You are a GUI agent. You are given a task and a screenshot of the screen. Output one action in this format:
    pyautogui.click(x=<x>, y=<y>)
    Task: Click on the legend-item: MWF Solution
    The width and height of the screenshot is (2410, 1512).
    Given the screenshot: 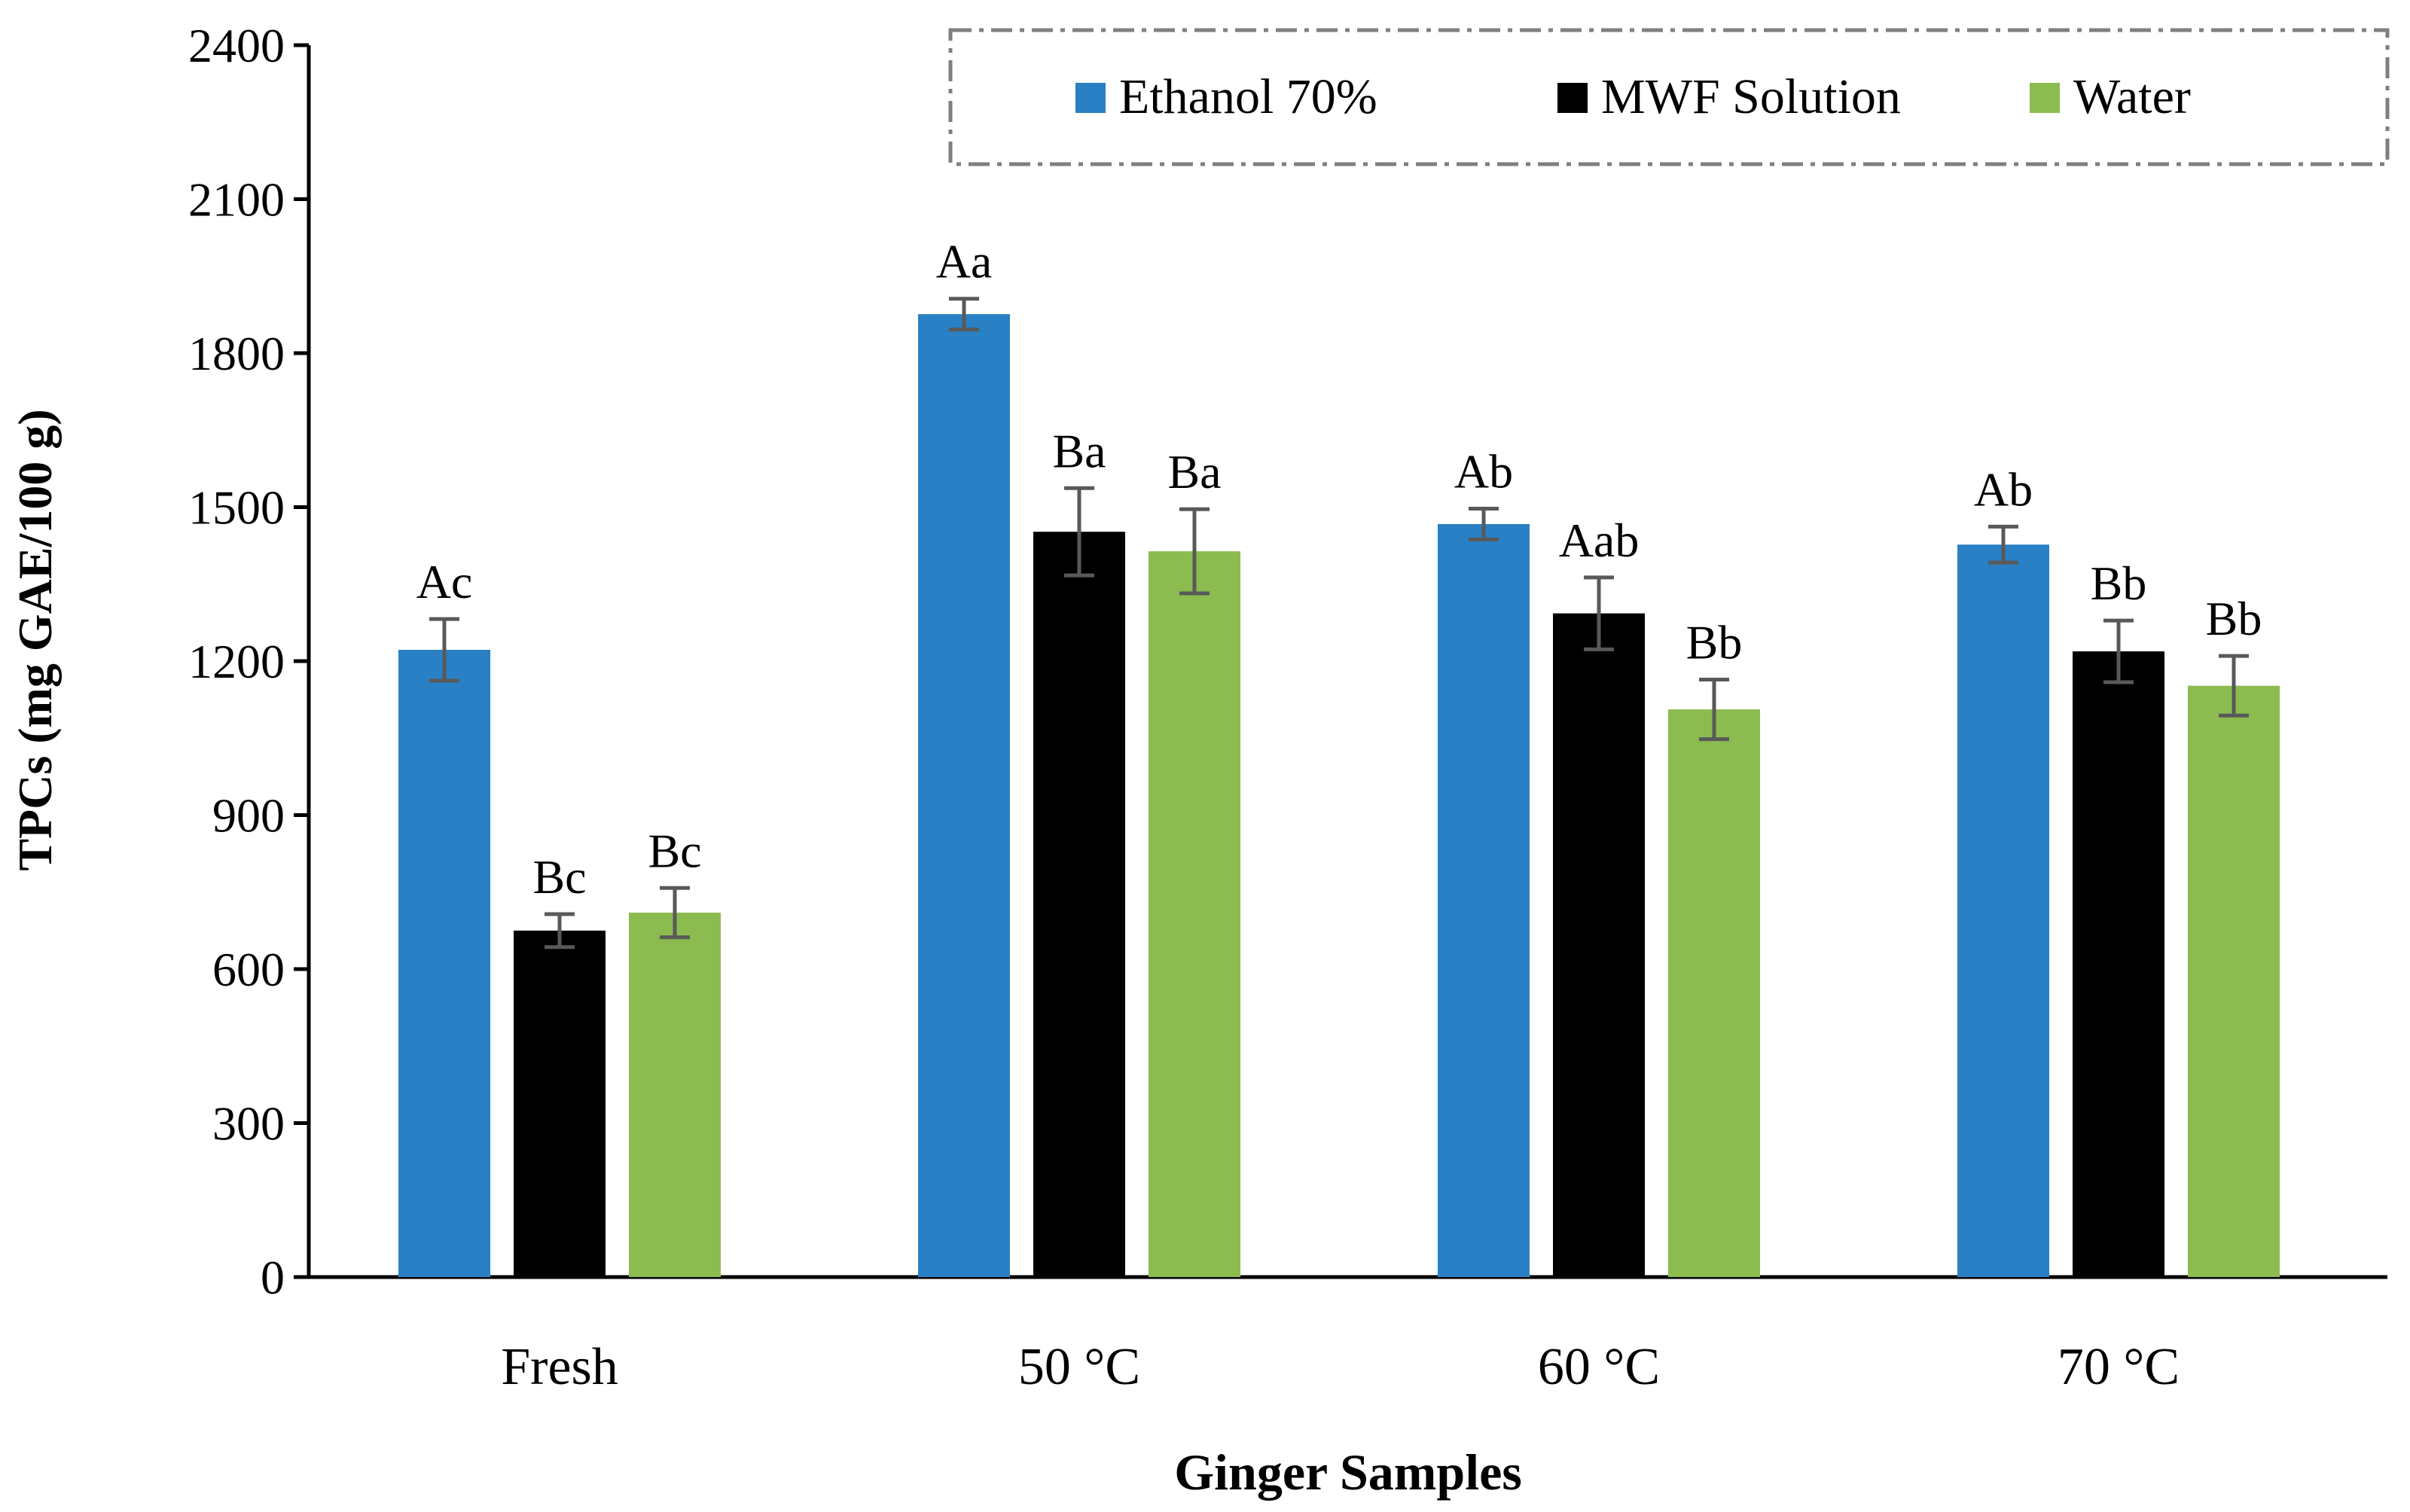 What is the action you would take?
    pyautogui.click(x=1729, y=96)
    